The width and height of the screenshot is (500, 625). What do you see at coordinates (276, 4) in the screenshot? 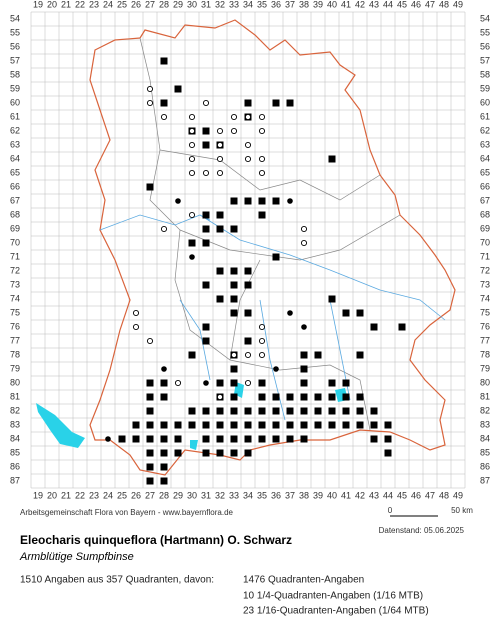
I see `column-label: 36` at bounding box center [276, 4].